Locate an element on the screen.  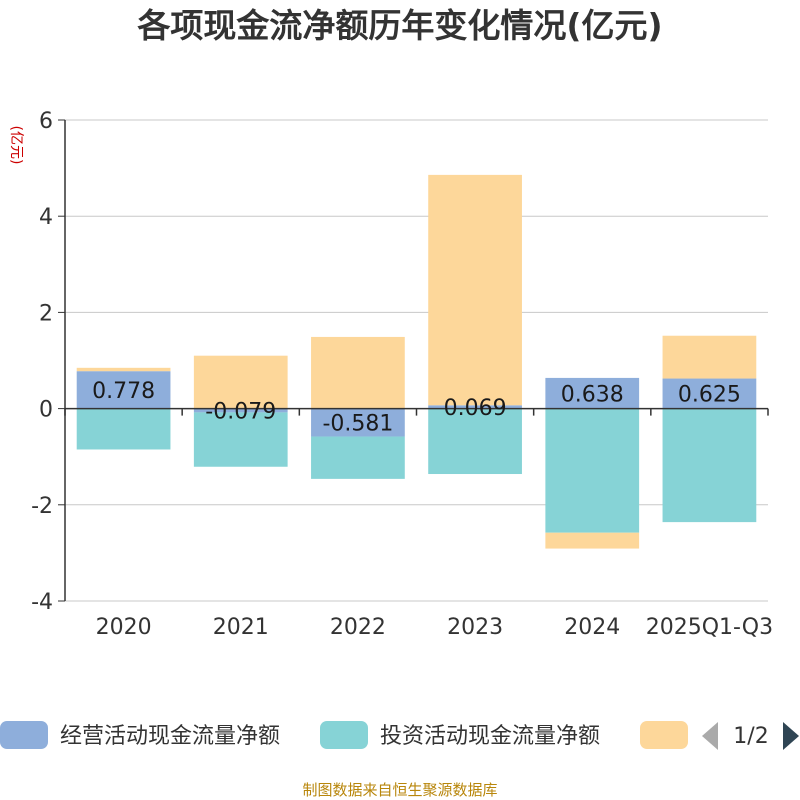
y-axis-unit: (亿元) is located at coordinates (16, 145).